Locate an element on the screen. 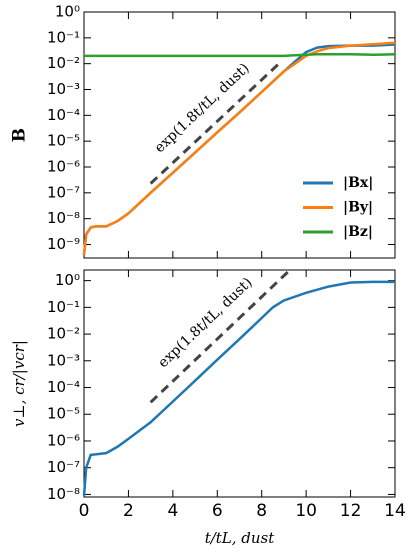 This screenshot has height=560, width=415. y-axis-label: B is located at coordinates (20, 135).